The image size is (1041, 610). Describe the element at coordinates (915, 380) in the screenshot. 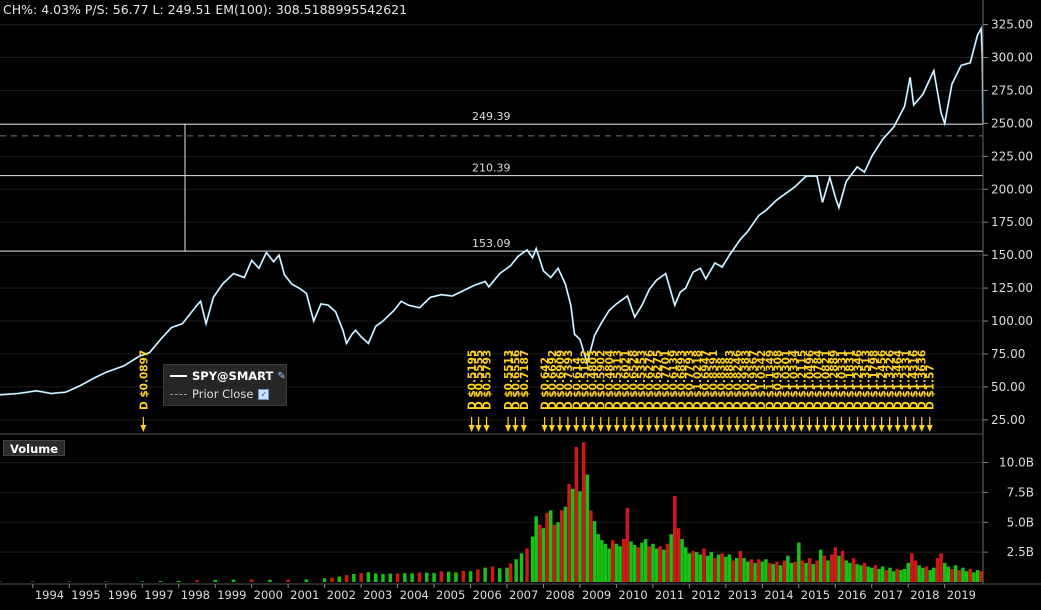

I see `dividend-label: D $1.4316` at that location.